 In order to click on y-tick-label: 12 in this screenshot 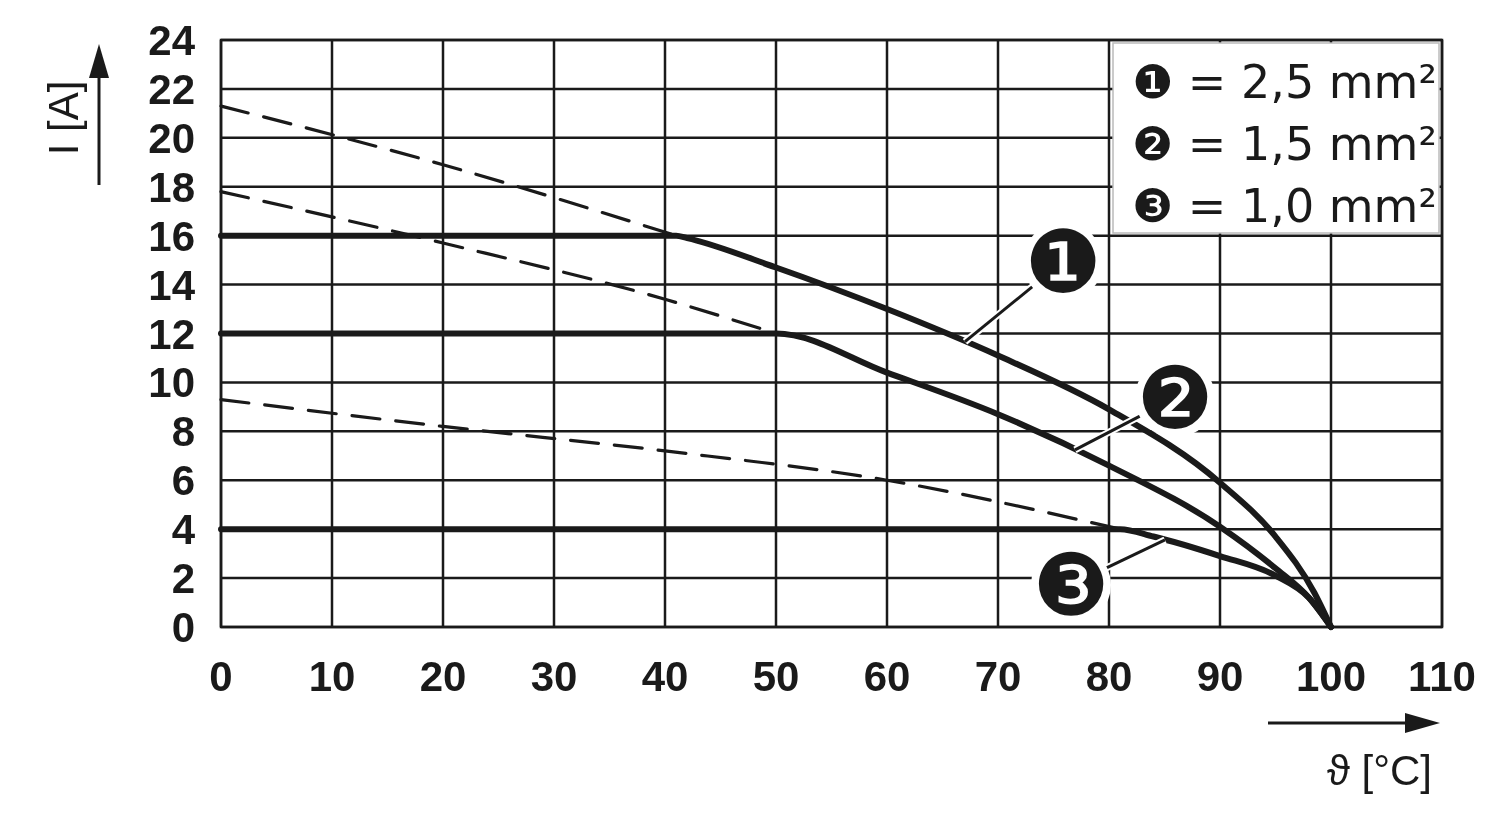, I will do `click(171, 334)`.